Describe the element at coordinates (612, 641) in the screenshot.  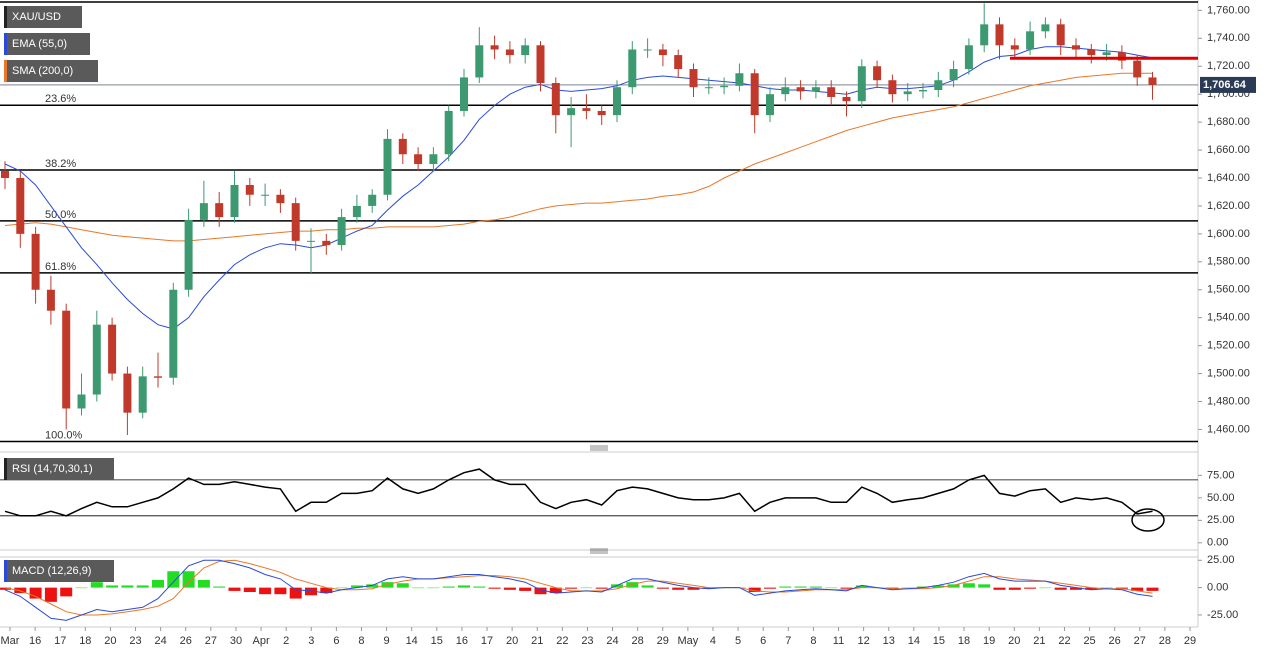
I see `x-tick-label: 24` at that location.